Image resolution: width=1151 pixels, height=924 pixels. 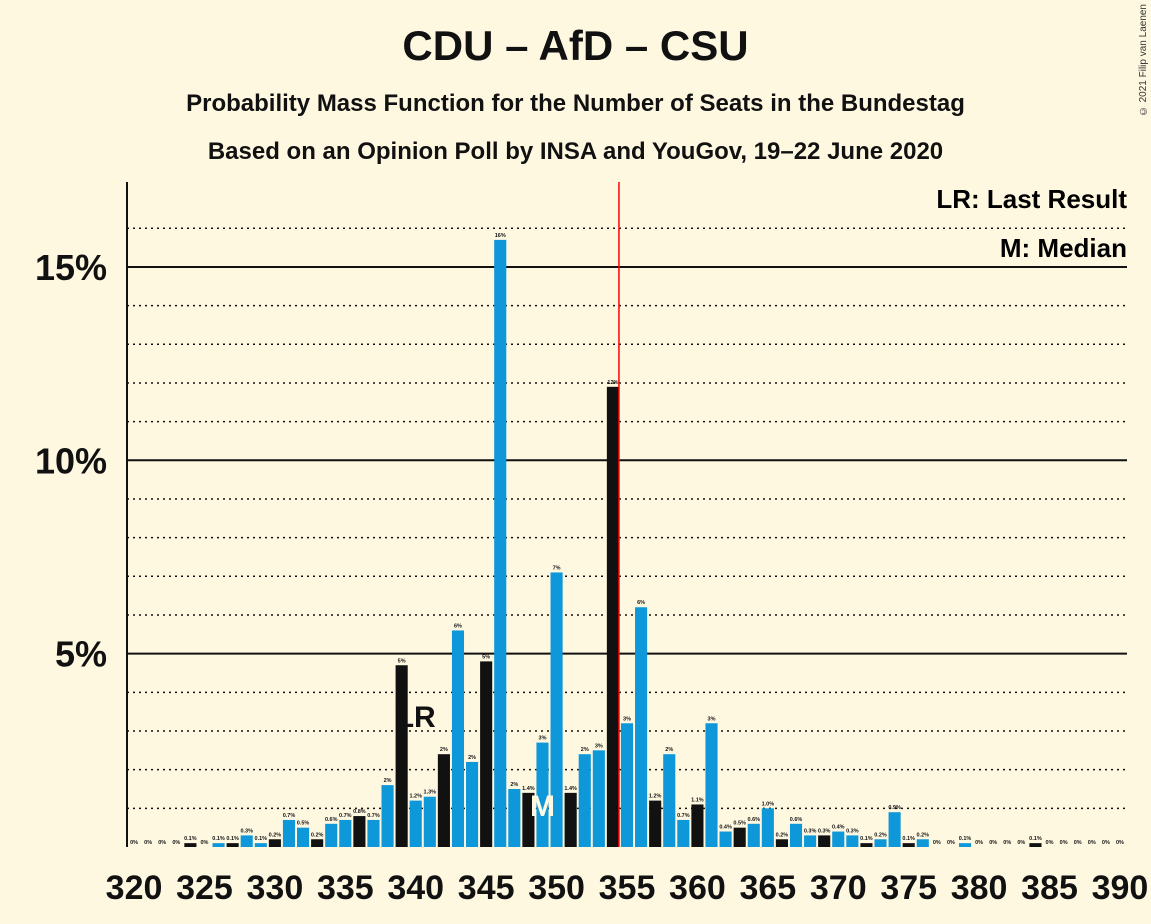 What do you see at coordinates (162, 843) in the screenshot?
I see `bar-label-322: 0%` at bounding box center [162, 843].